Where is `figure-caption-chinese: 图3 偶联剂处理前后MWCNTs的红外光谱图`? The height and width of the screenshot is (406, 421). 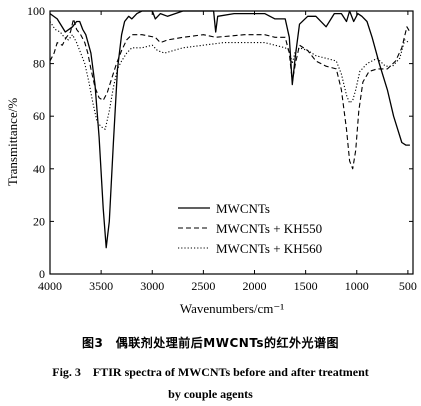 figure-caption-chinese: 图3 偶联剂处理前后MWCNTs的红外光谱图 is located at coordinates (210, 343).